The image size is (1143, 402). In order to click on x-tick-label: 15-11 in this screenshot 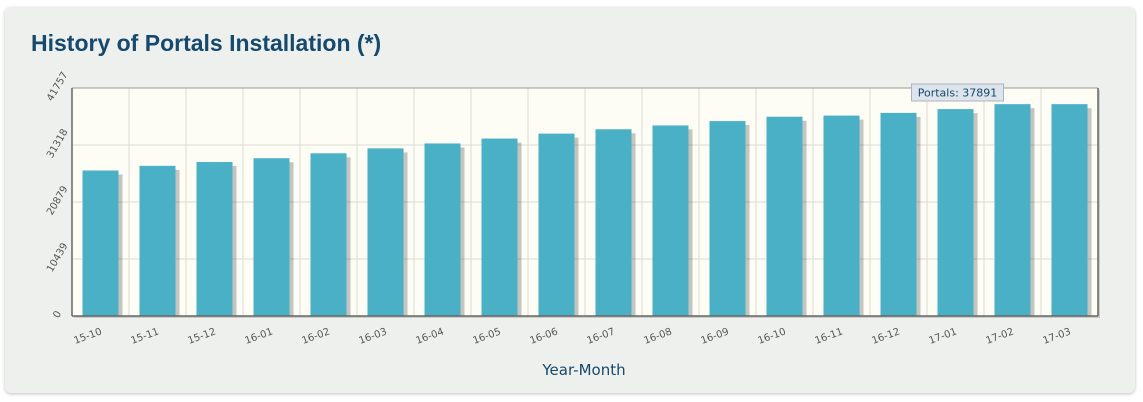, I will do `click(144, 336)`.